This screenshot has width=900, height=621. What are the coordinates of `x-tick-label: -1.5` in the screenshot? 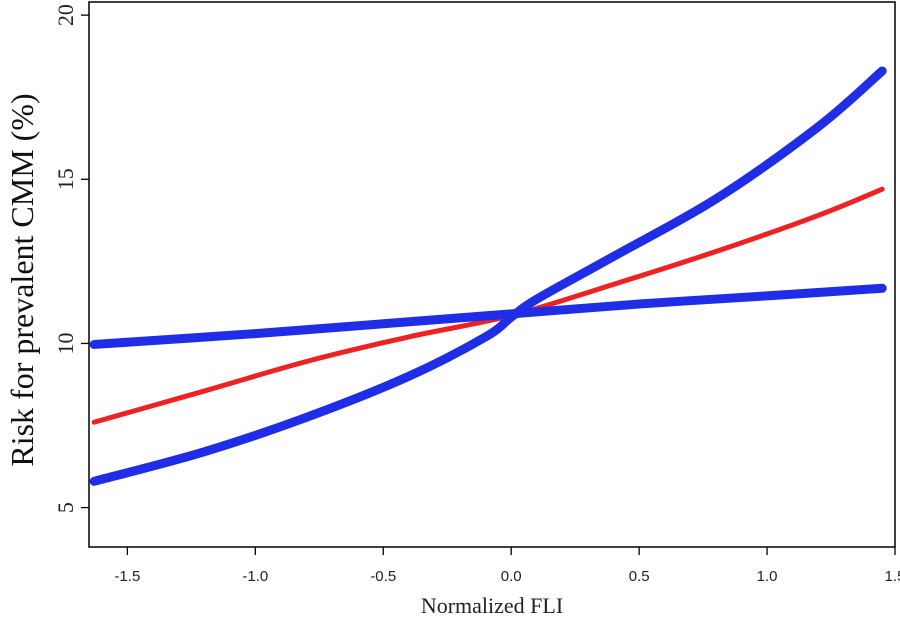 It's located at (127, 576).